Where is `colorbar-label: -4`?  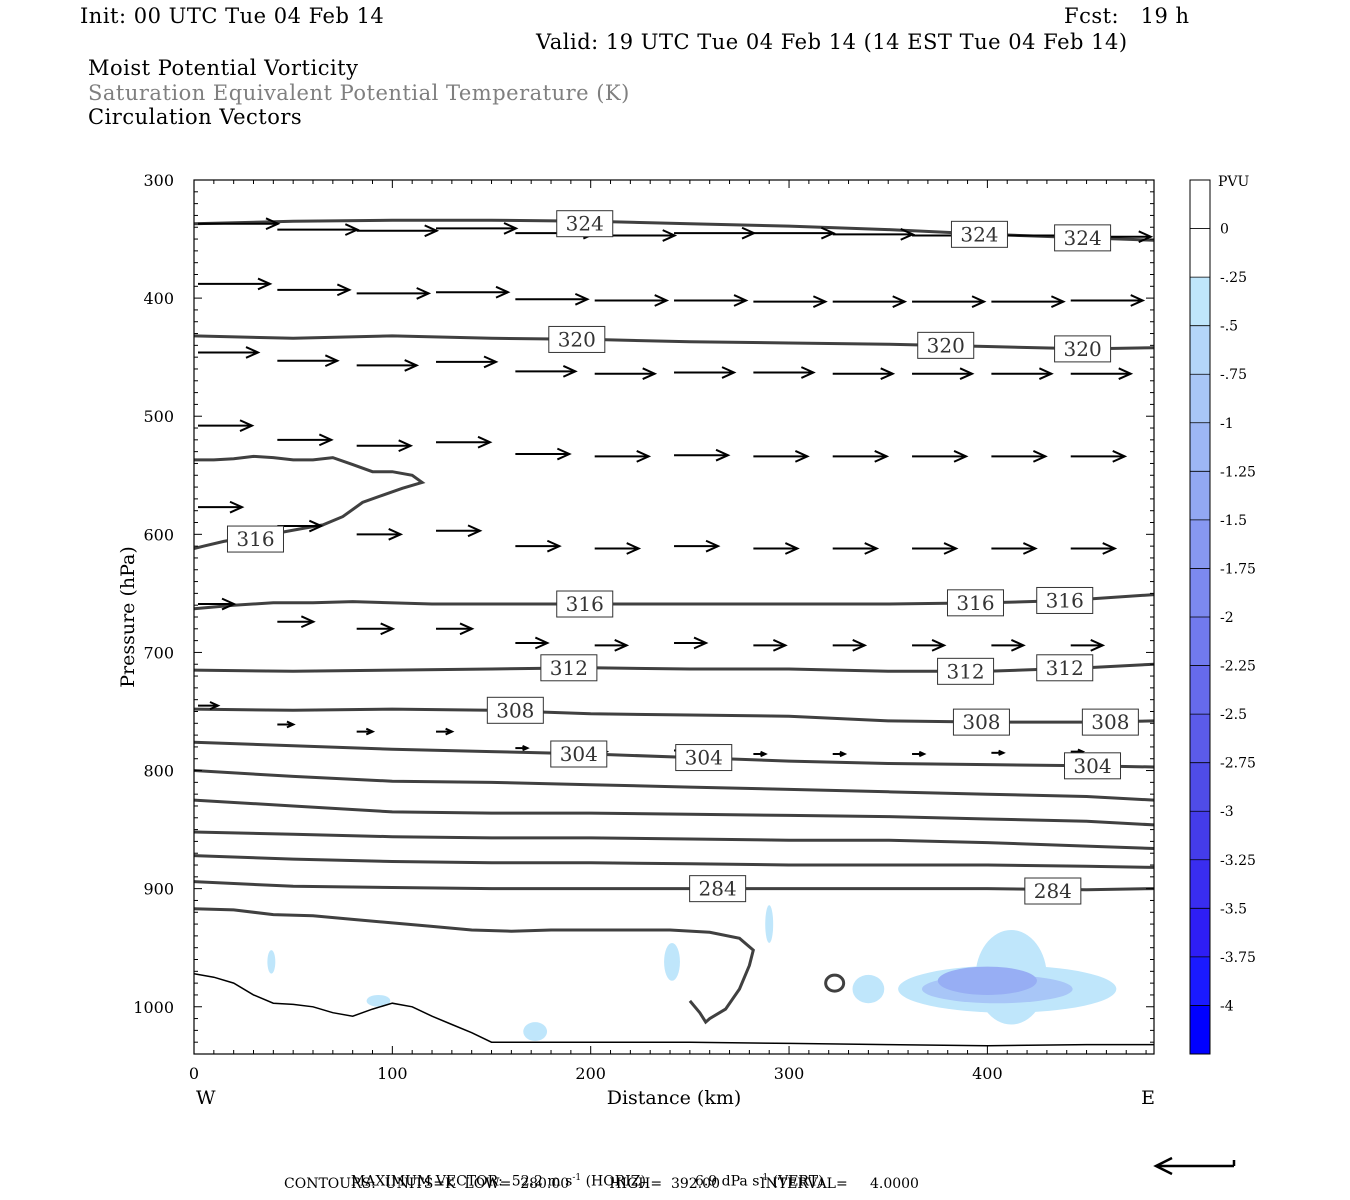
colorbar-label: -4 is located at coordinates (1227, 1006).